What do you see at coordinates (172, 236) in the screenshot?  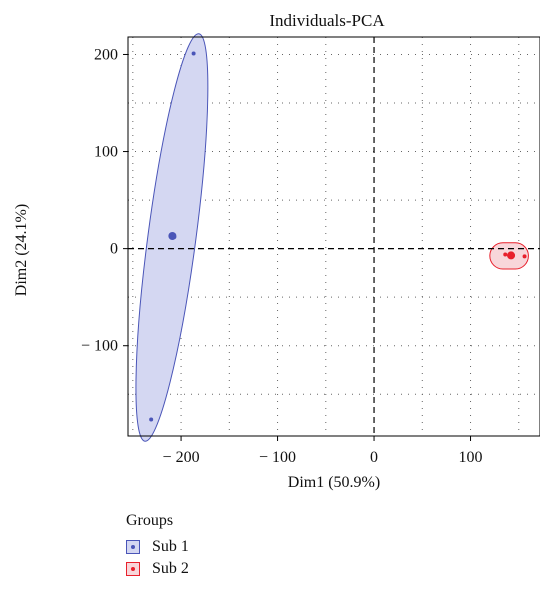 I see `centroid-sub1` at bounding box center [172, 236].